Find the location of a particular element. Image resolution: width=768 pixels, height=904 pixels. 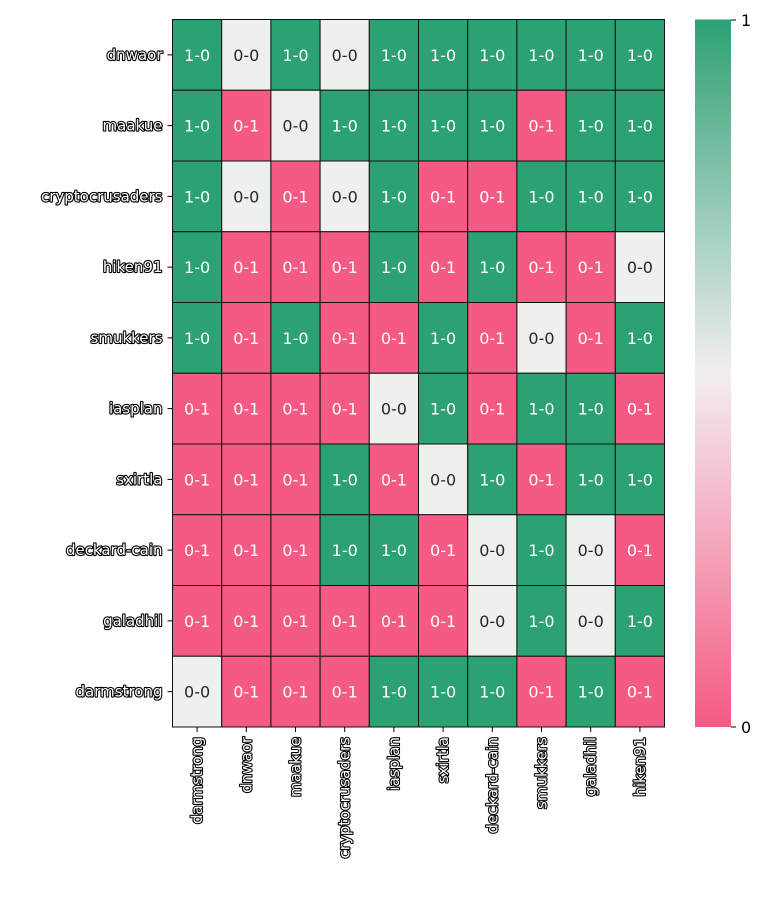

x-tick-label: cryptocrusaders is located at coordinates (345, 798).